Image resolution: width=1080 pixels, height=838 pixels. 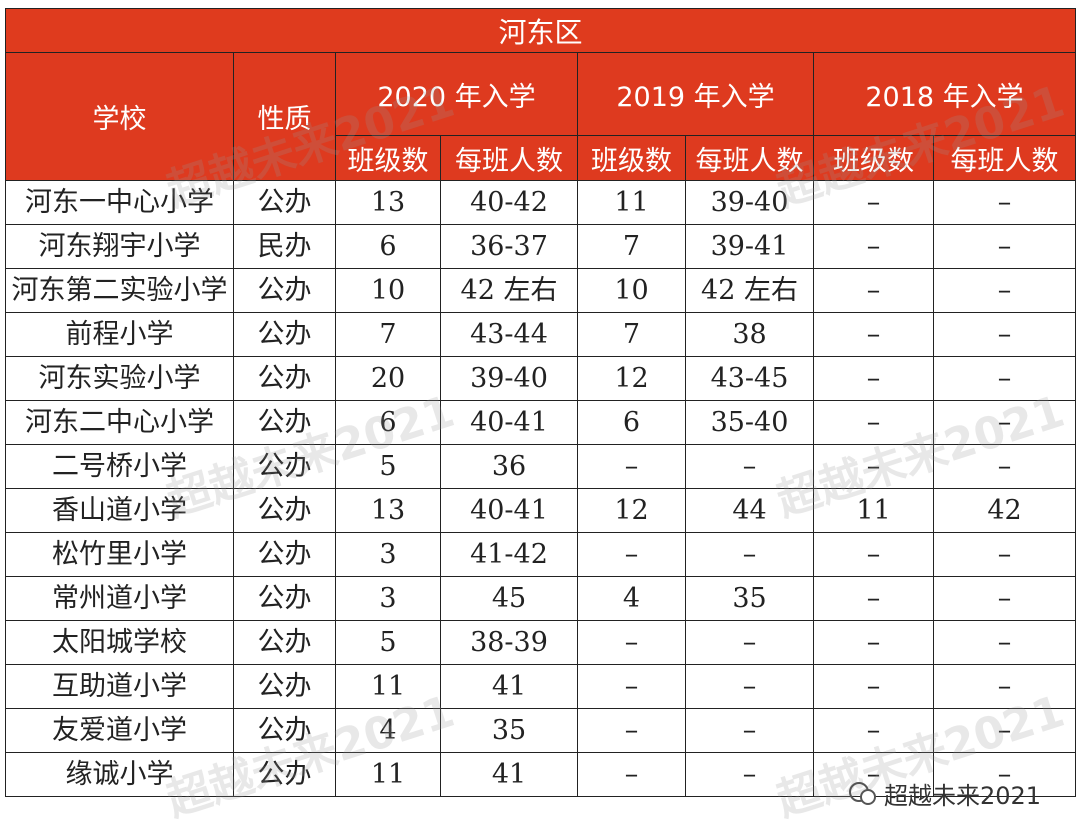 What do you see at coordinates (119, 334) in the screenshot?
I see `table-cell: 前程小学` at bounding box center [119, 334].